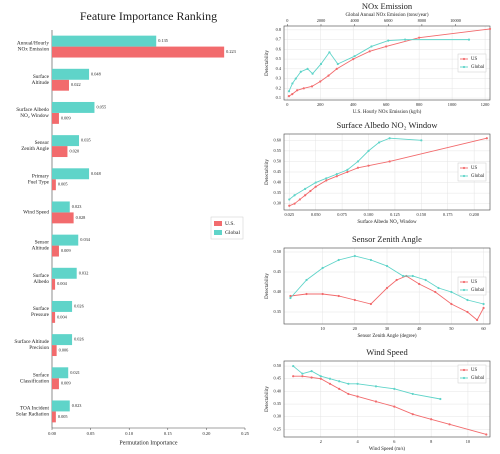 Image resolution: width=500 pixels, height=454 pixels. Describe the element at coordinates (342, 214) in the screenshot. I see `x-tick-label: 0.075` at that location.